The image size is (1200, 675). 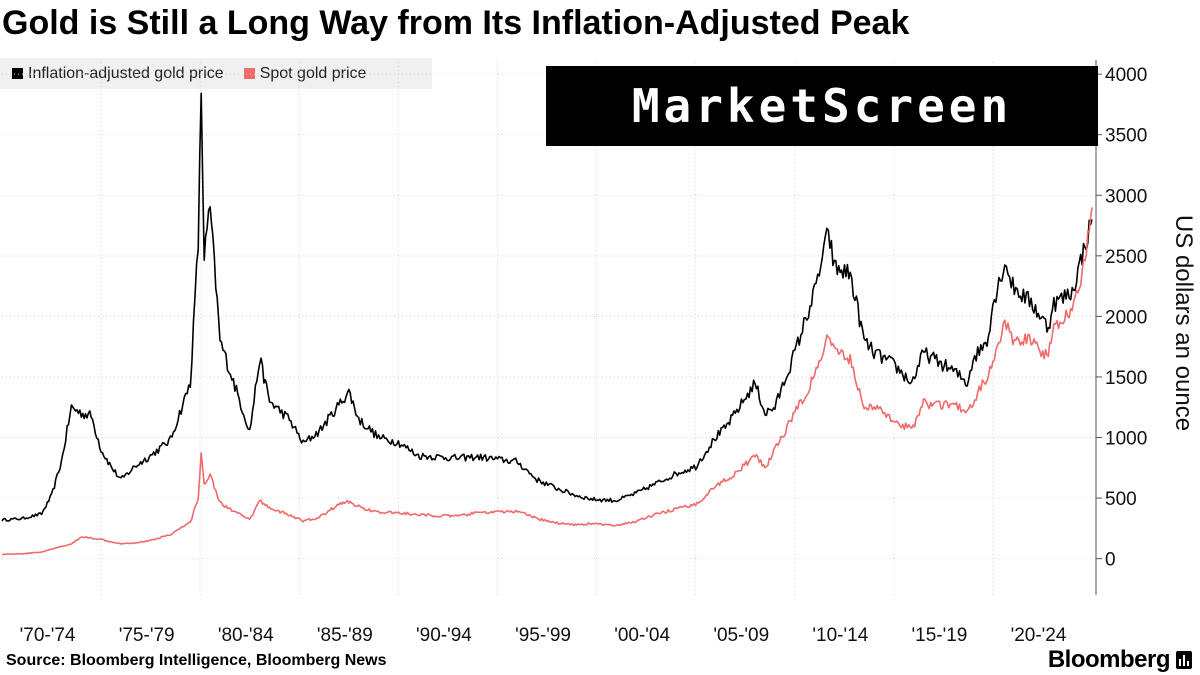 I want to click on legend-swatch-red, so click(x=249, y=73).